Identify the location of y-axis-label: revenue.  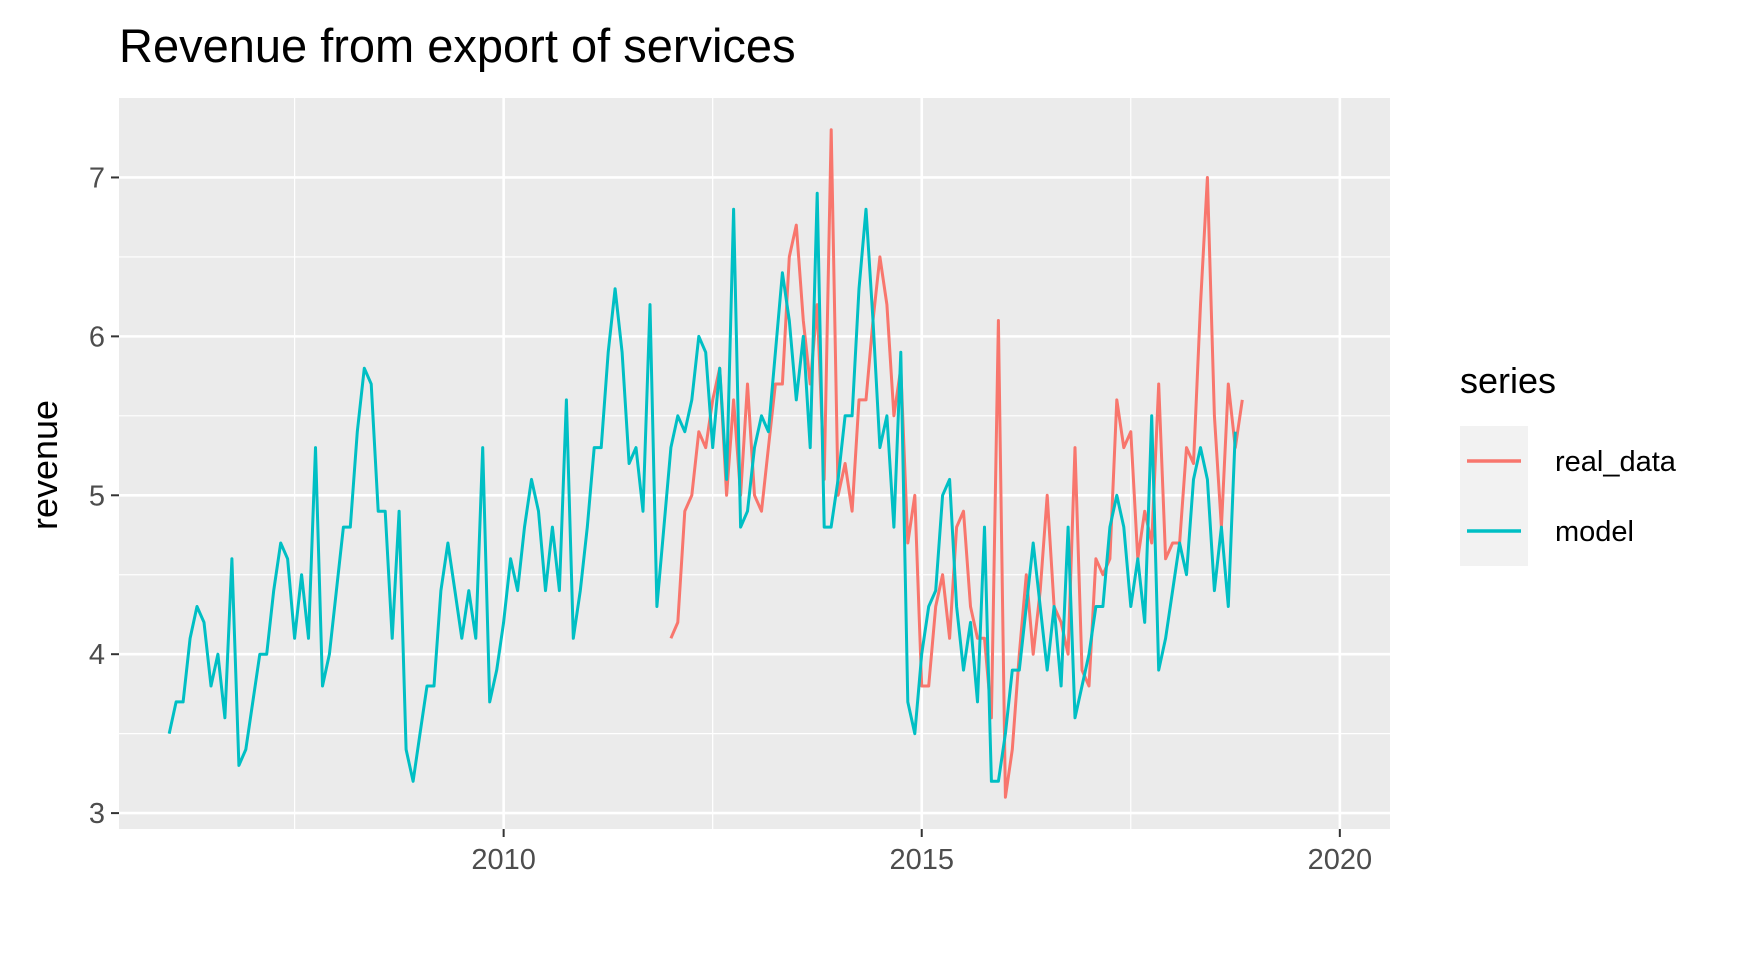
(44, 465).